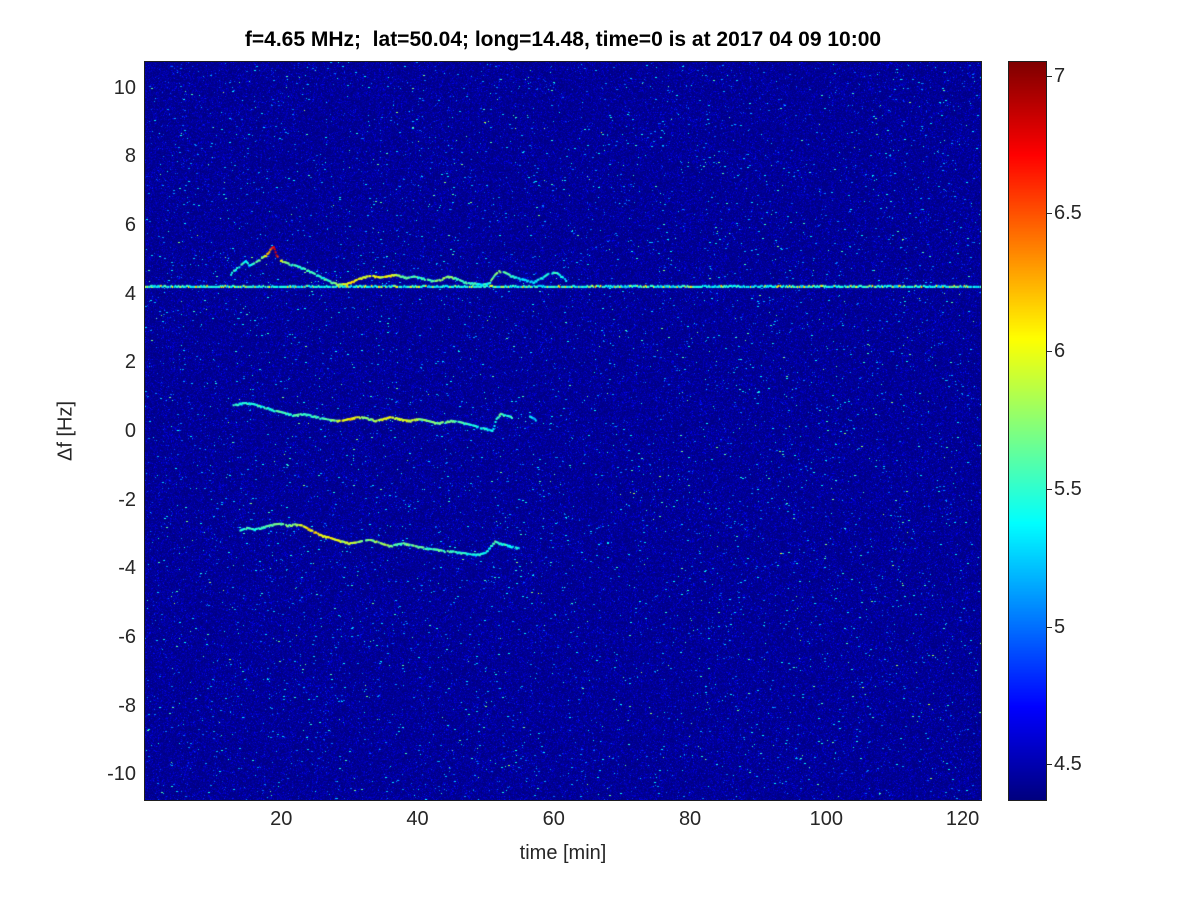 This screenshot has width=1200, height=900. What do you see at coordinates (130, 156) in the screenshot?
I see `y-tick-label: 8` at bounding box center [130, 156].